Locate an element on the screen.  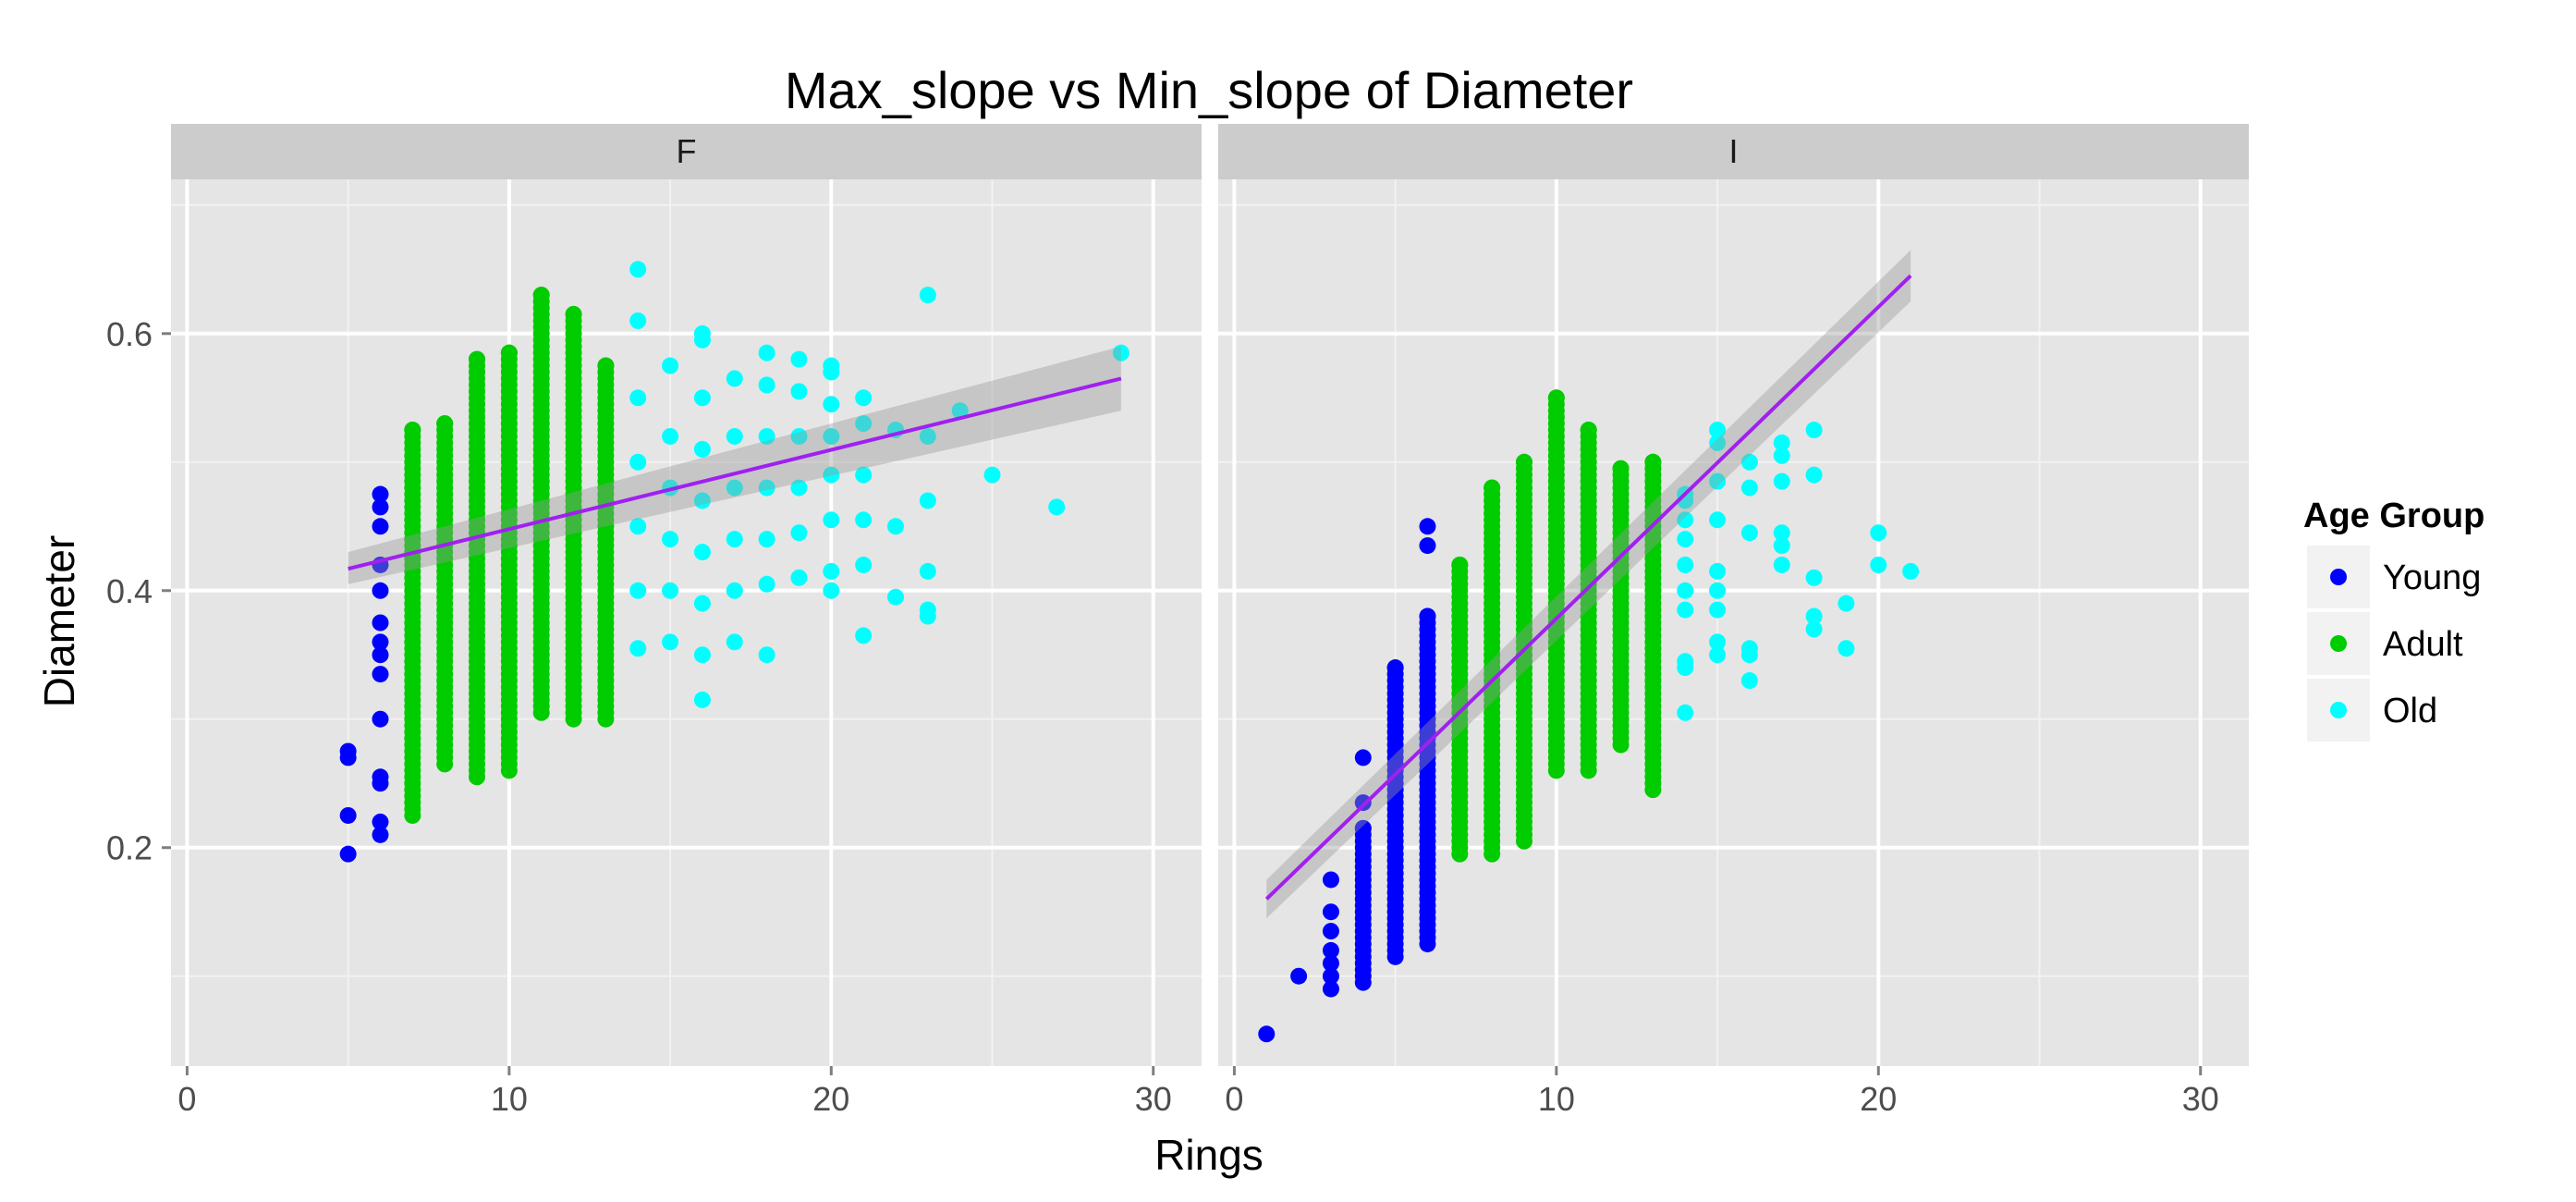
legend-label: Old is located at coordinates (2410, 711).